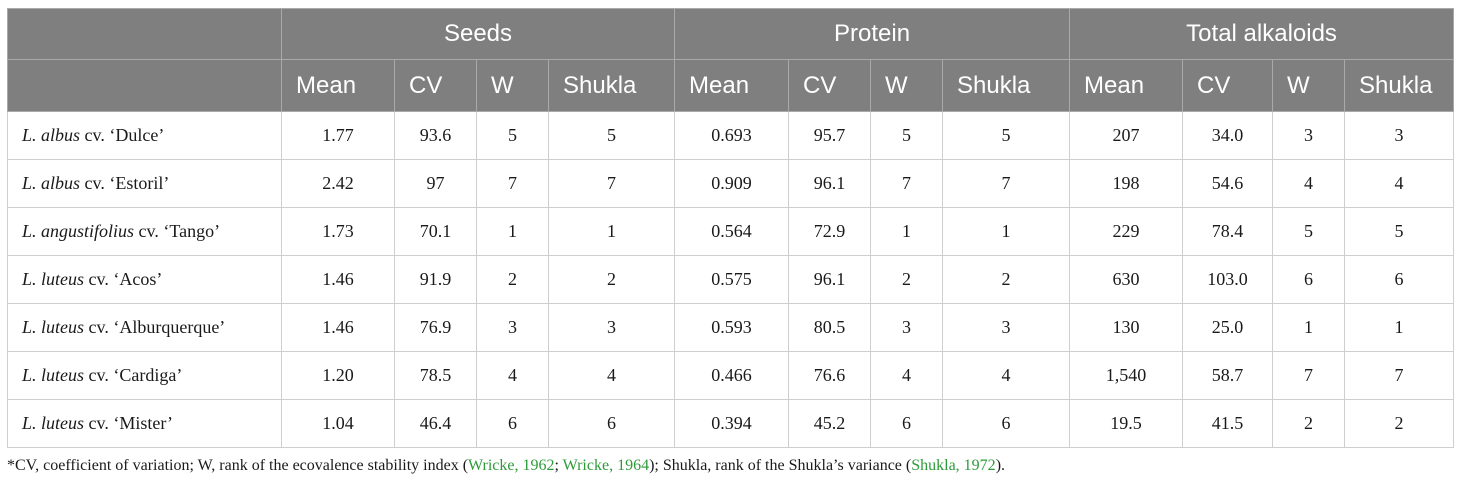 The image size is (1460, 487). What do you see at coordinates (192, 231) in the screenshot?
I see `cultivar-label: ‘Tango’` at bounding box center [192, 231].